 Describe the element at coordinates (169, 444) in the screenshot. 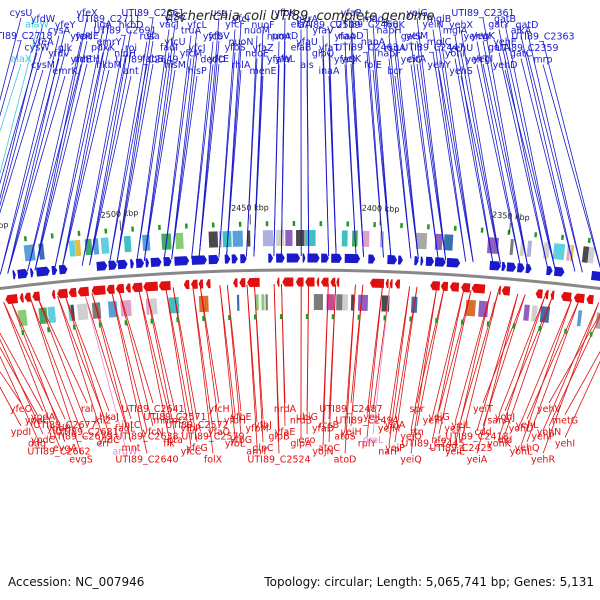

I see `gene-label: flk` at that location.